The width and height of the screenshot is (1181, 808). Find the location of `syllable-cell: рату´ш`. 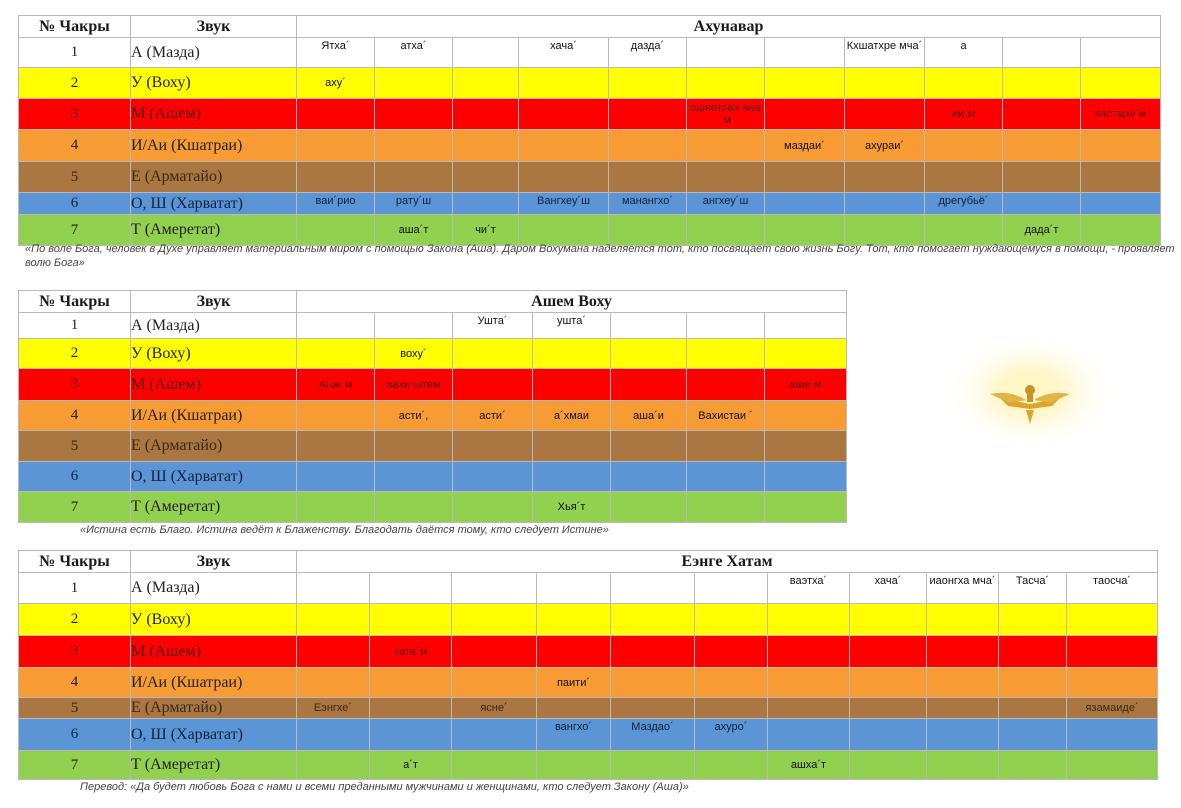

syllable-cell: рату´ш is located at coordinates (413, 203).